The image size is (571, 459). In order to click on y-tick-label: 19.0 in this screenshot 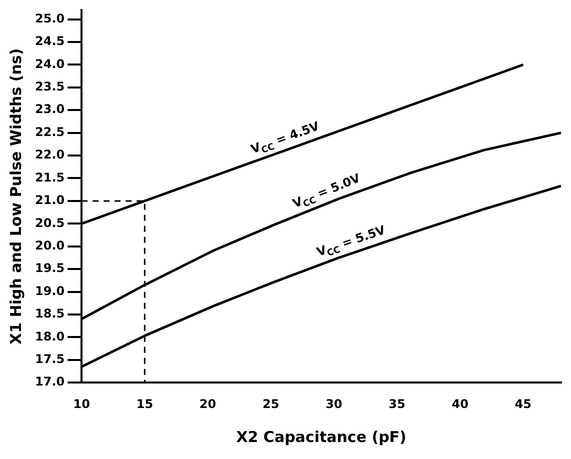, I will do `click(50, 291)`.